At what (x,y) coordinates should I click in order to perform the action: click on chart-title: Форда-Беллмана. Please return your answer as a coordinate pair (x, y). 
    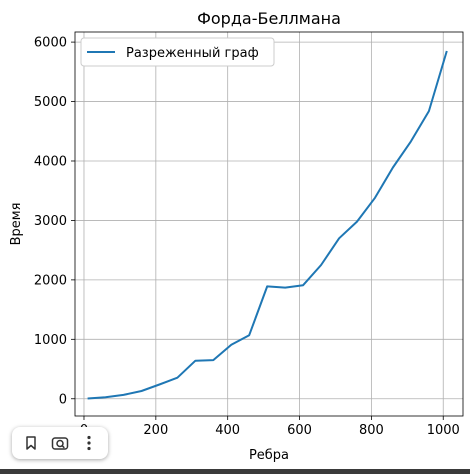
    Looking at the image, I should click on (269, 18).